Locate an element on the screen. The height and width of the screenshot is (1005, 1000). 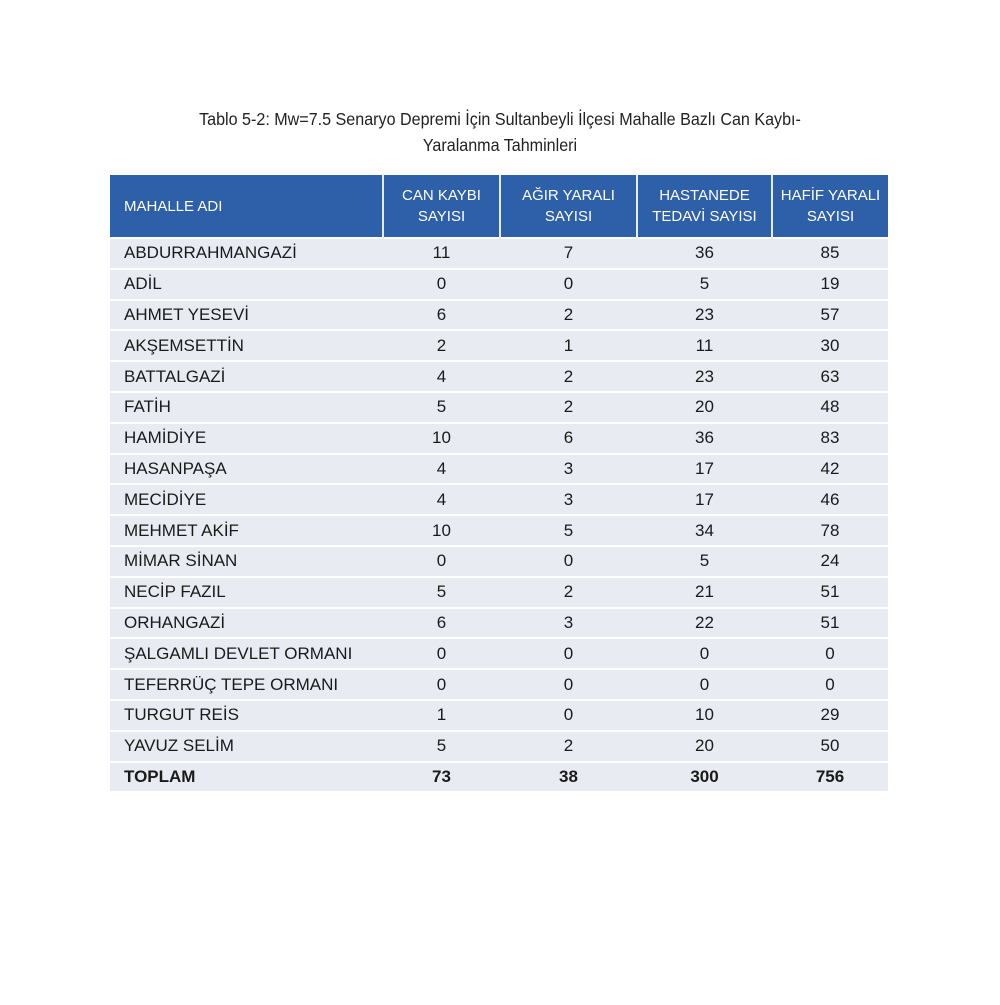
can-kaybi-cell: 2 is located at coordinates (441, 345).